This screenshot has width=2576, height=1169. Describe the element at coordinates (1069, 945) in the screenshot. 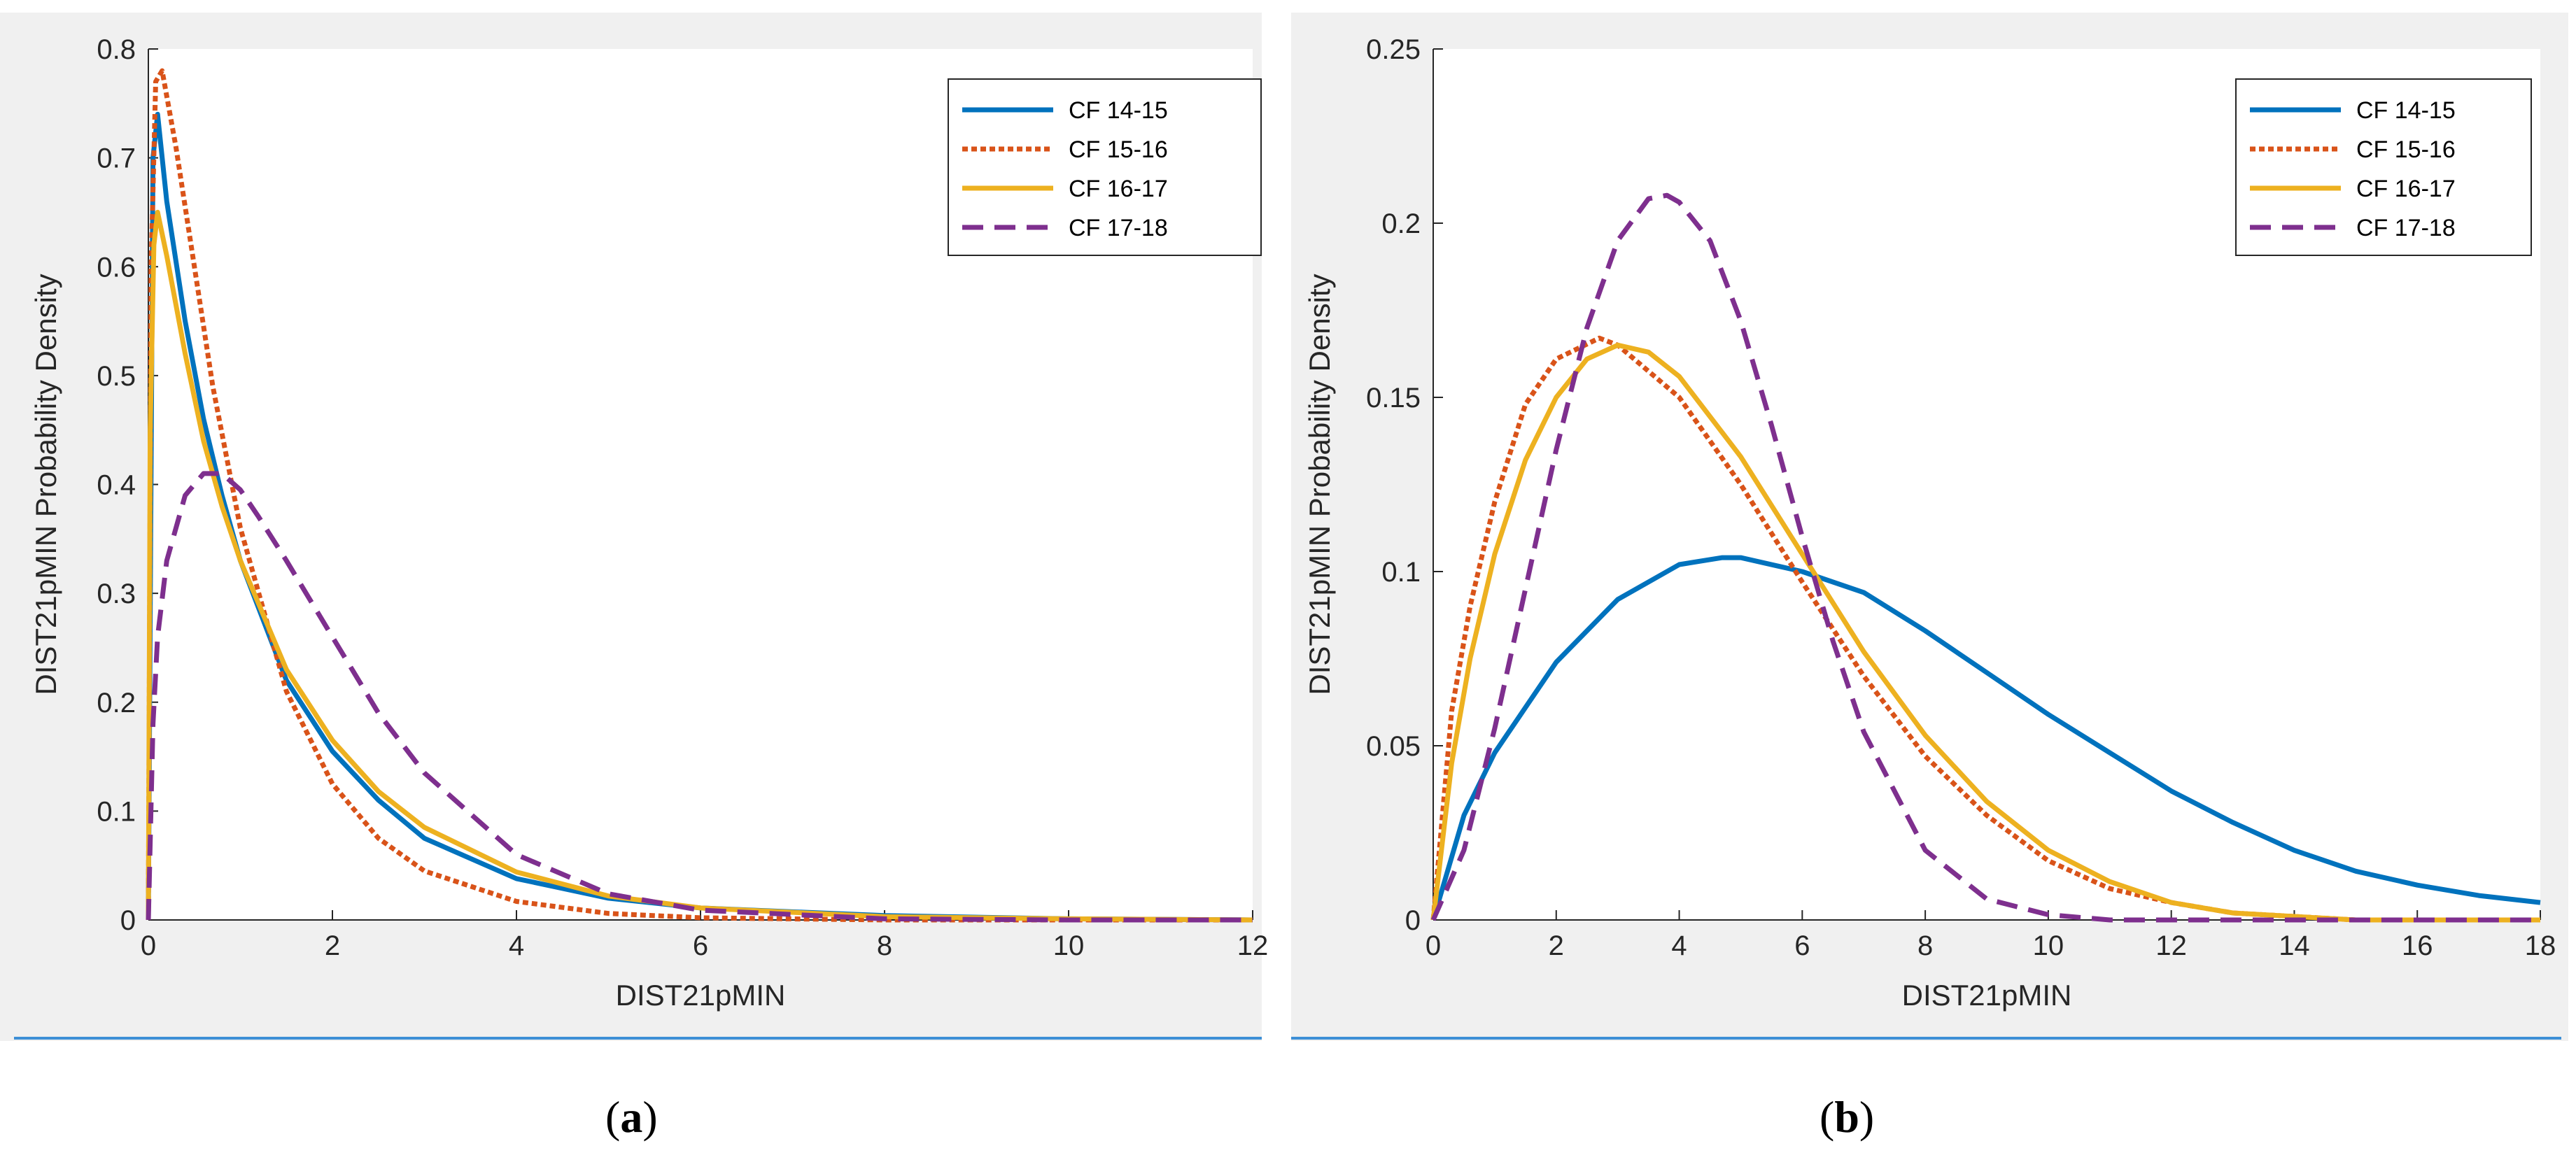

I see `chart-a-x-tick-label: 10` at that location.